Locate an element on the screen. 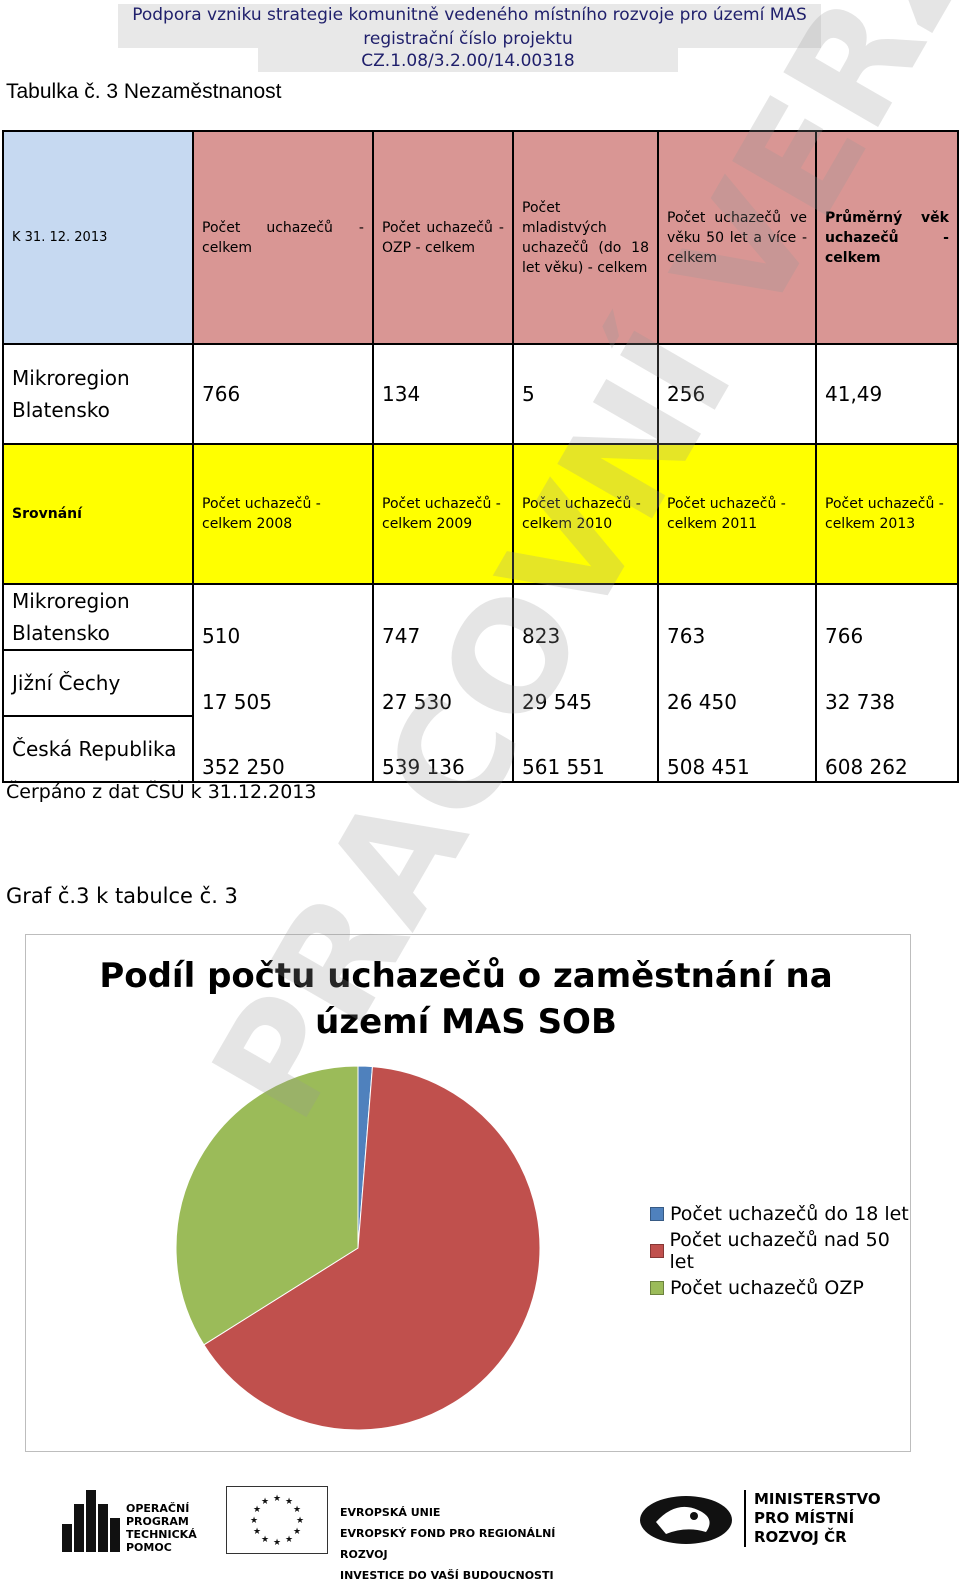 Image resolution: width=960 pixels, height=1586 pixels. optp-line: TECHNICKÁ is located at coordinates (161, 1534).